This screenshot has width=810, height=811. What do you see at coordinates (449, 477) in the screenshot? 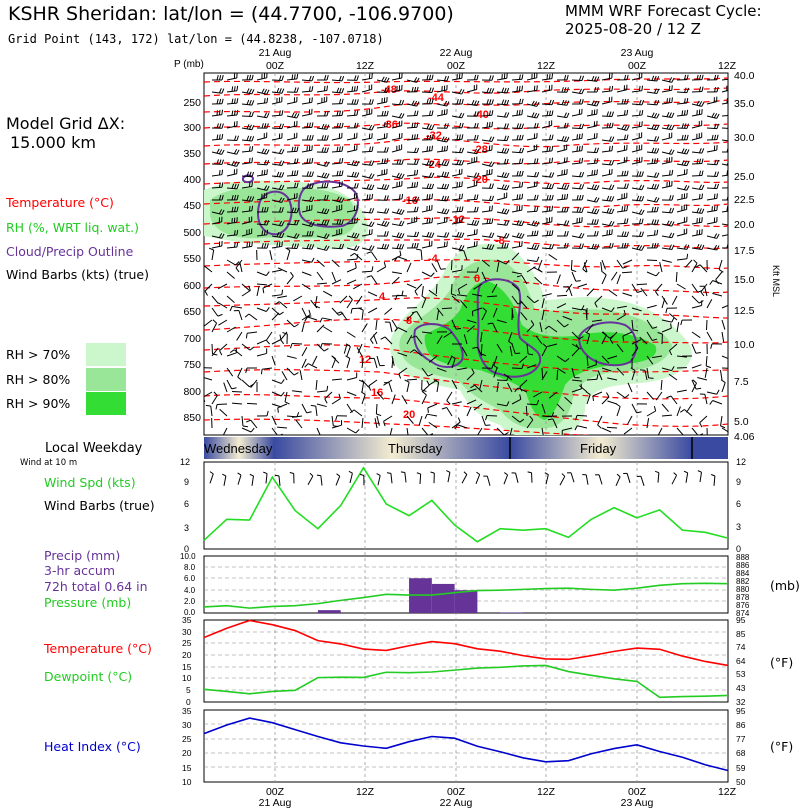
I see `surface-barb-staff` at bounding box center [449, 477].